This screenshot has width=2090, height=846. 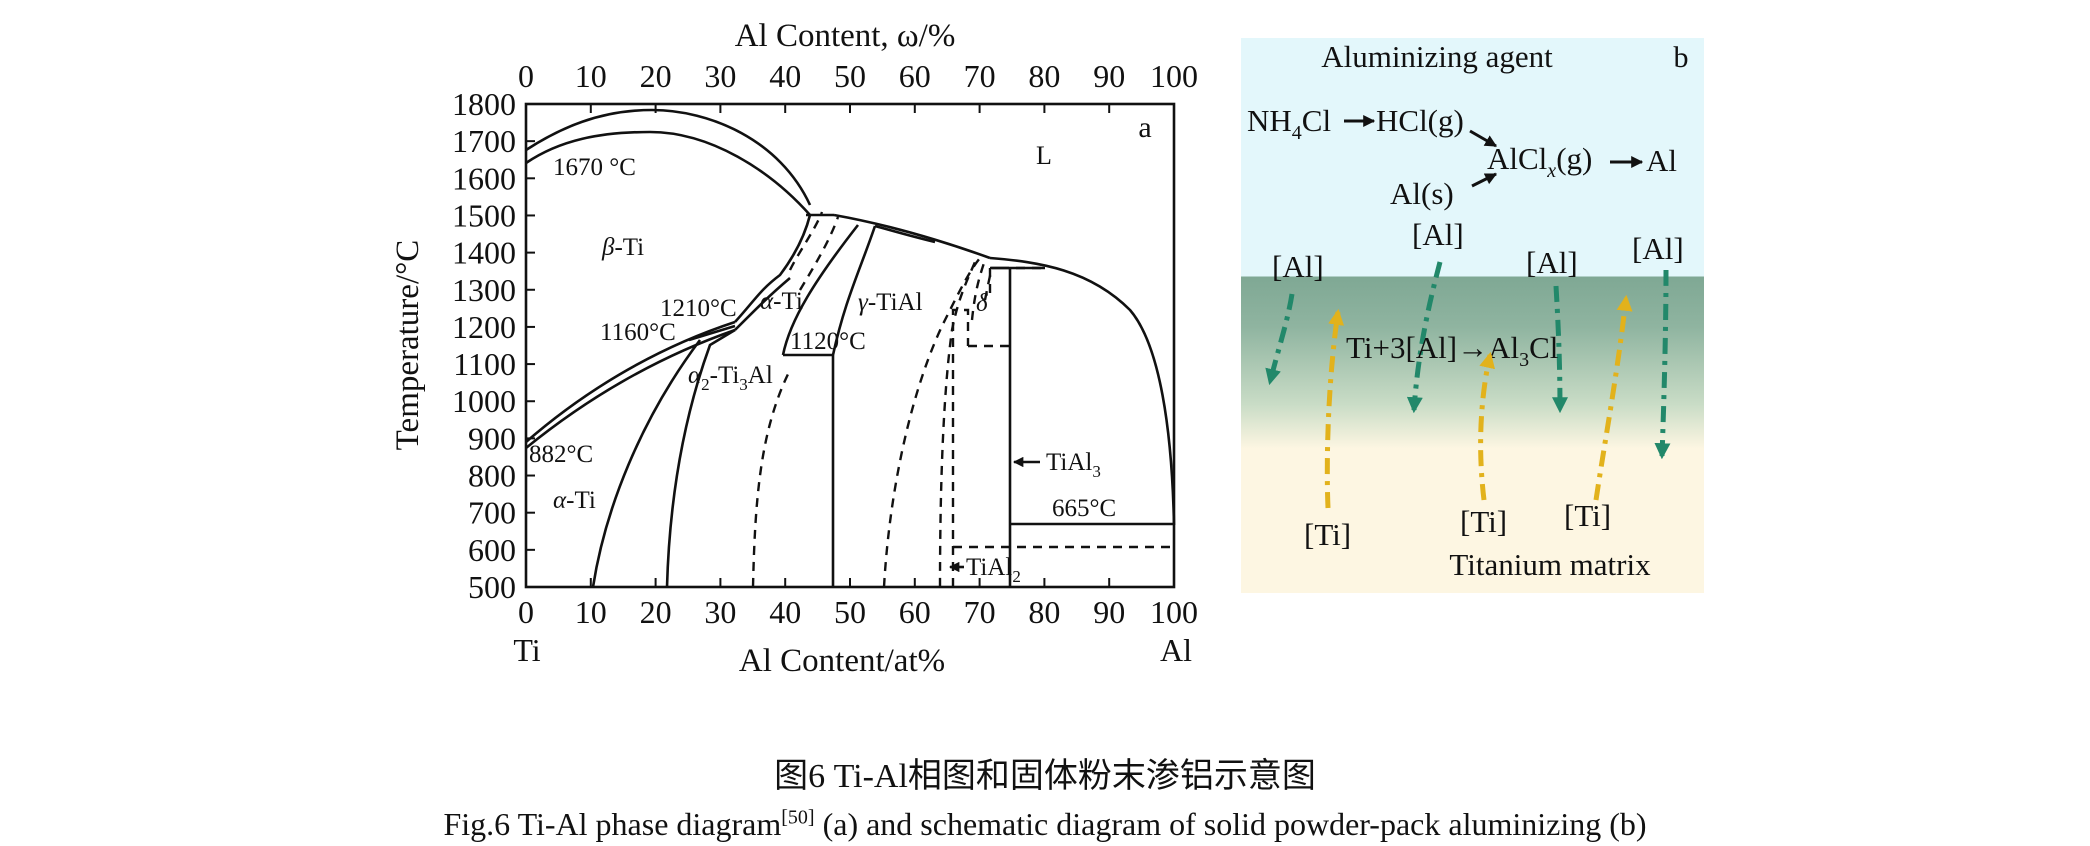 I want to click on bottom-tick-label: 10, so click(x=591, y=612).